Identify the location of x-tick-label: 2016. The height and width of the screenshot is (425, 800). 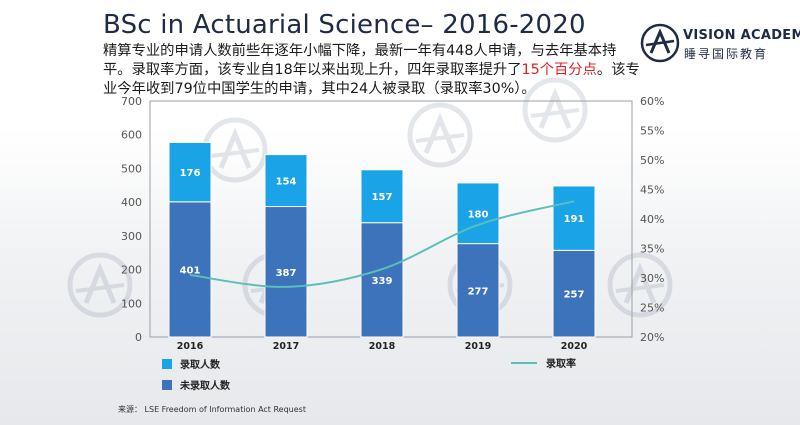
(190, 346).